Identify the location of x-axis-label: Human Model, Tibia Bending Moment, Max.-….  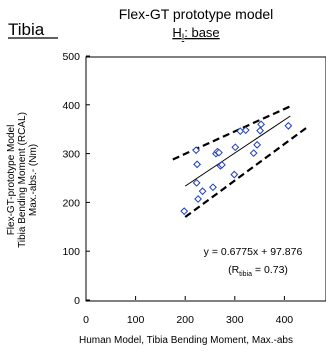
(186, 340).